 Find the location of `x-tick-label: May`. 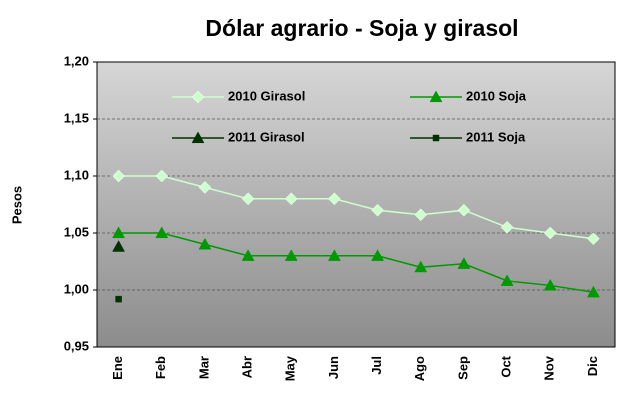

x-tick-label: May is located at coordinates (290, 368).